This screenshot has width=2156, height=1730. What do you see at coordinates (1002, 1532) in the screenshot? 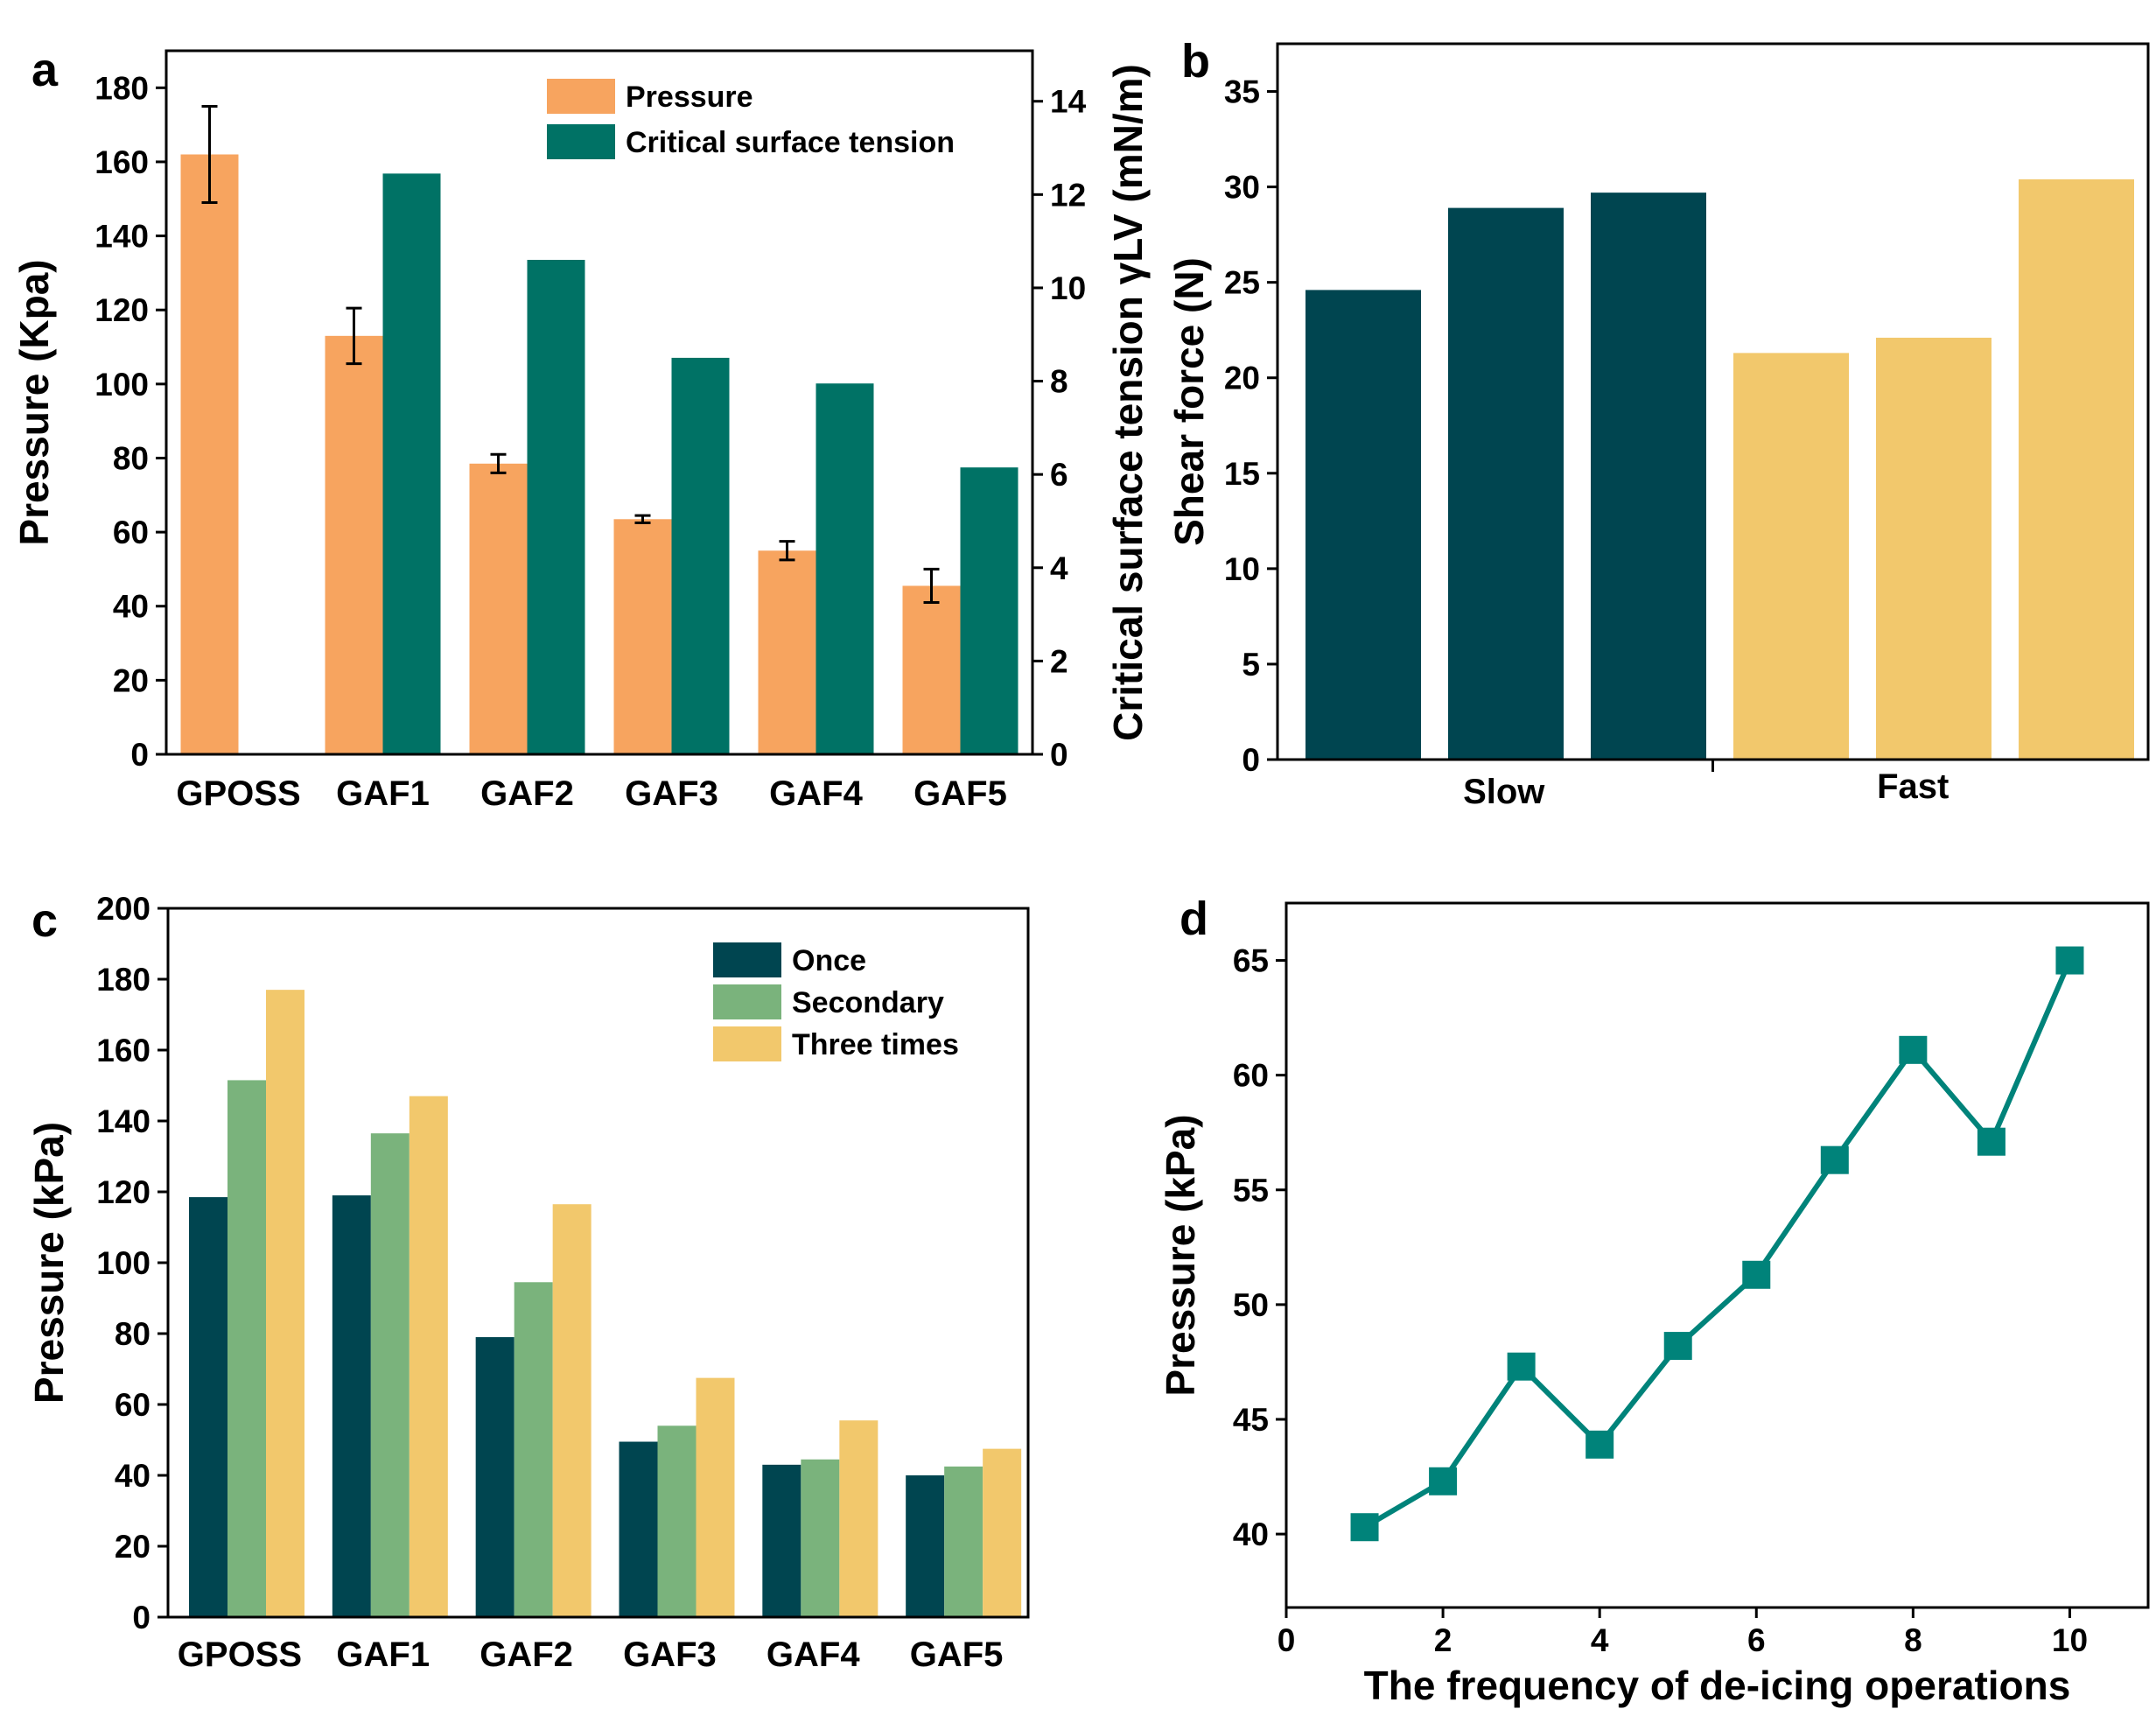
I see `bar-three-times-GAF5` at bounding box center [1002, 1532].